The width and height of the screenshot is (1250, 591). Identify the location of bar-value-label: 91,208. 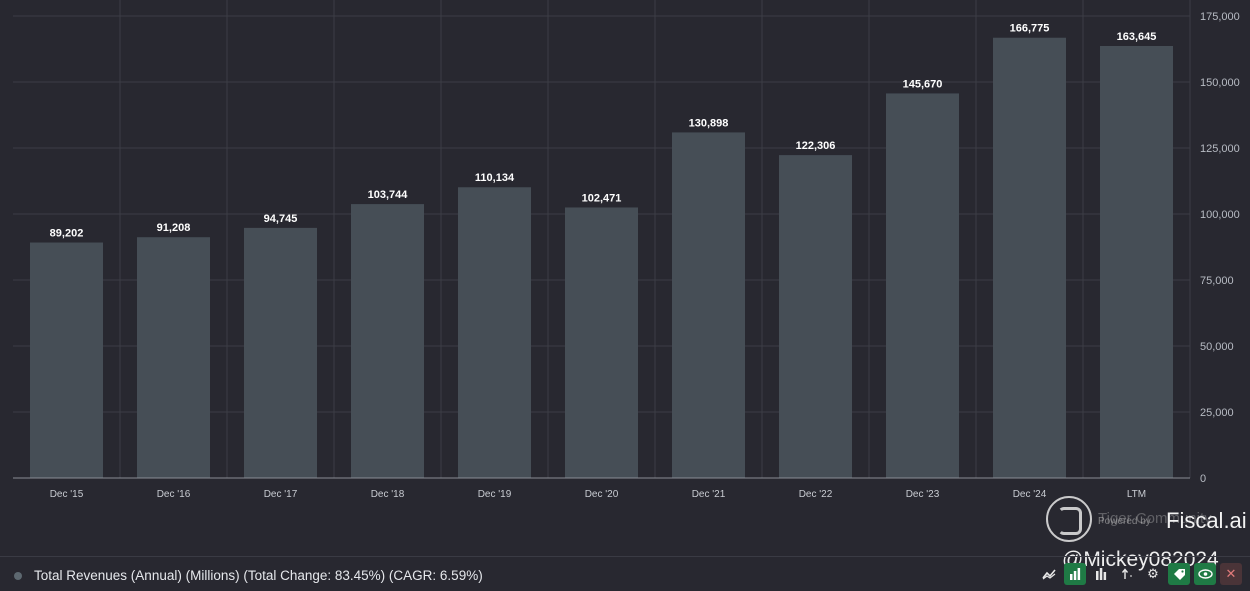
(174, 228).